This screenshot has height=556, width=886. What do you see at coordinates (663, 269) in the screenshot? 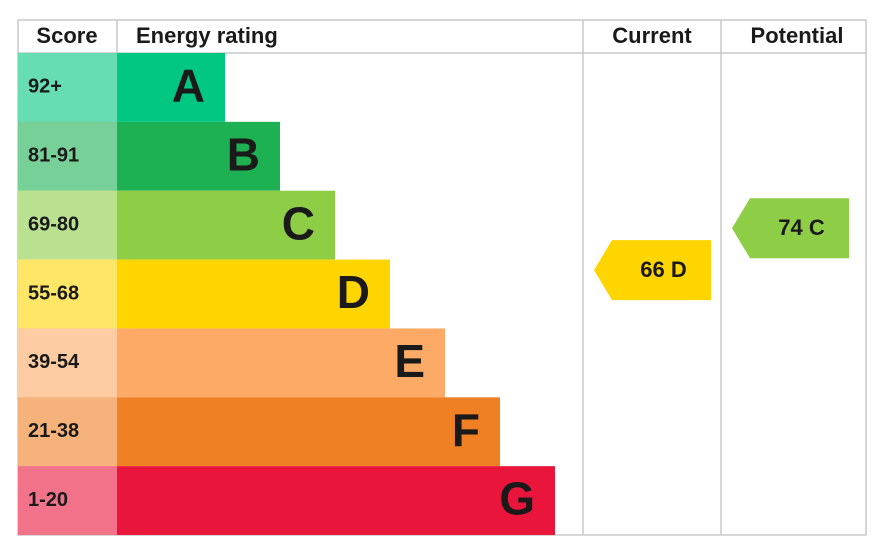
I see `rating-label: 66 D` at bounding box center [663, 269].